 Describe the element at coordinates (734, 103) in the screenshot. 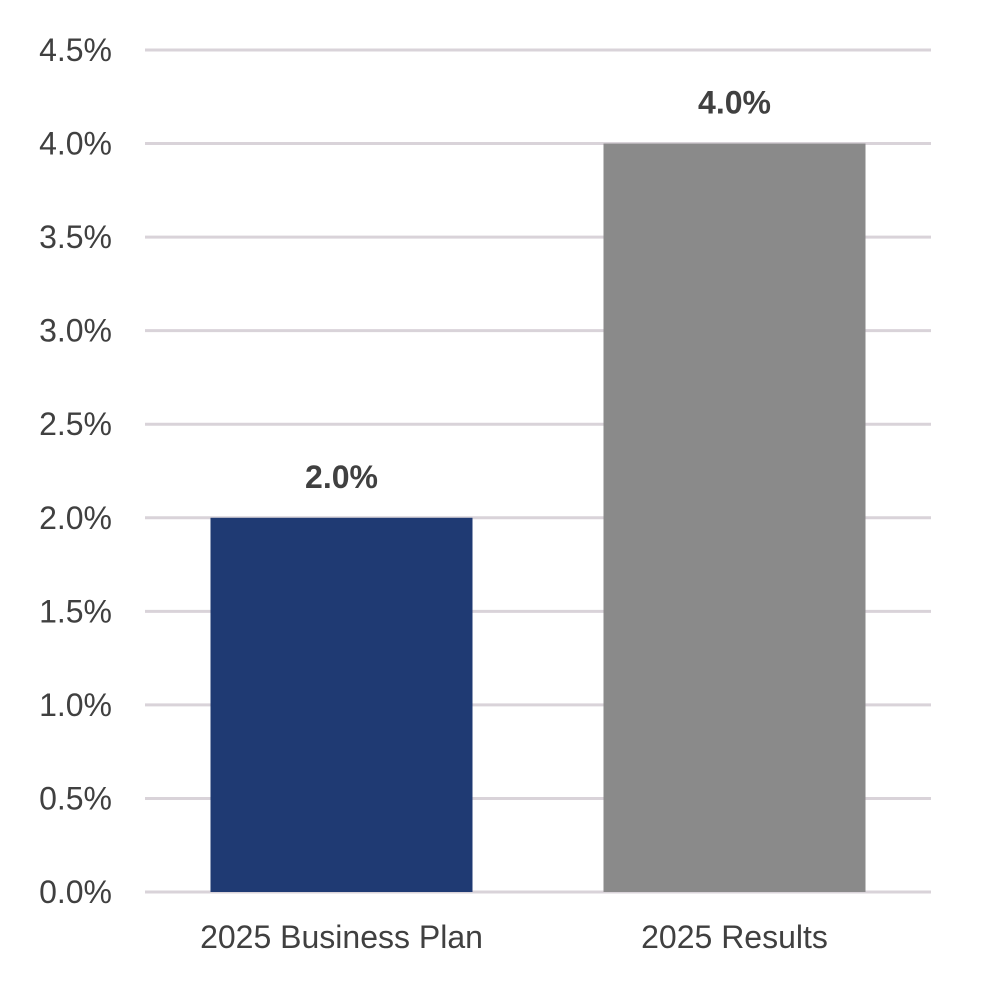

I see `data-label: 4.0%` at that location.